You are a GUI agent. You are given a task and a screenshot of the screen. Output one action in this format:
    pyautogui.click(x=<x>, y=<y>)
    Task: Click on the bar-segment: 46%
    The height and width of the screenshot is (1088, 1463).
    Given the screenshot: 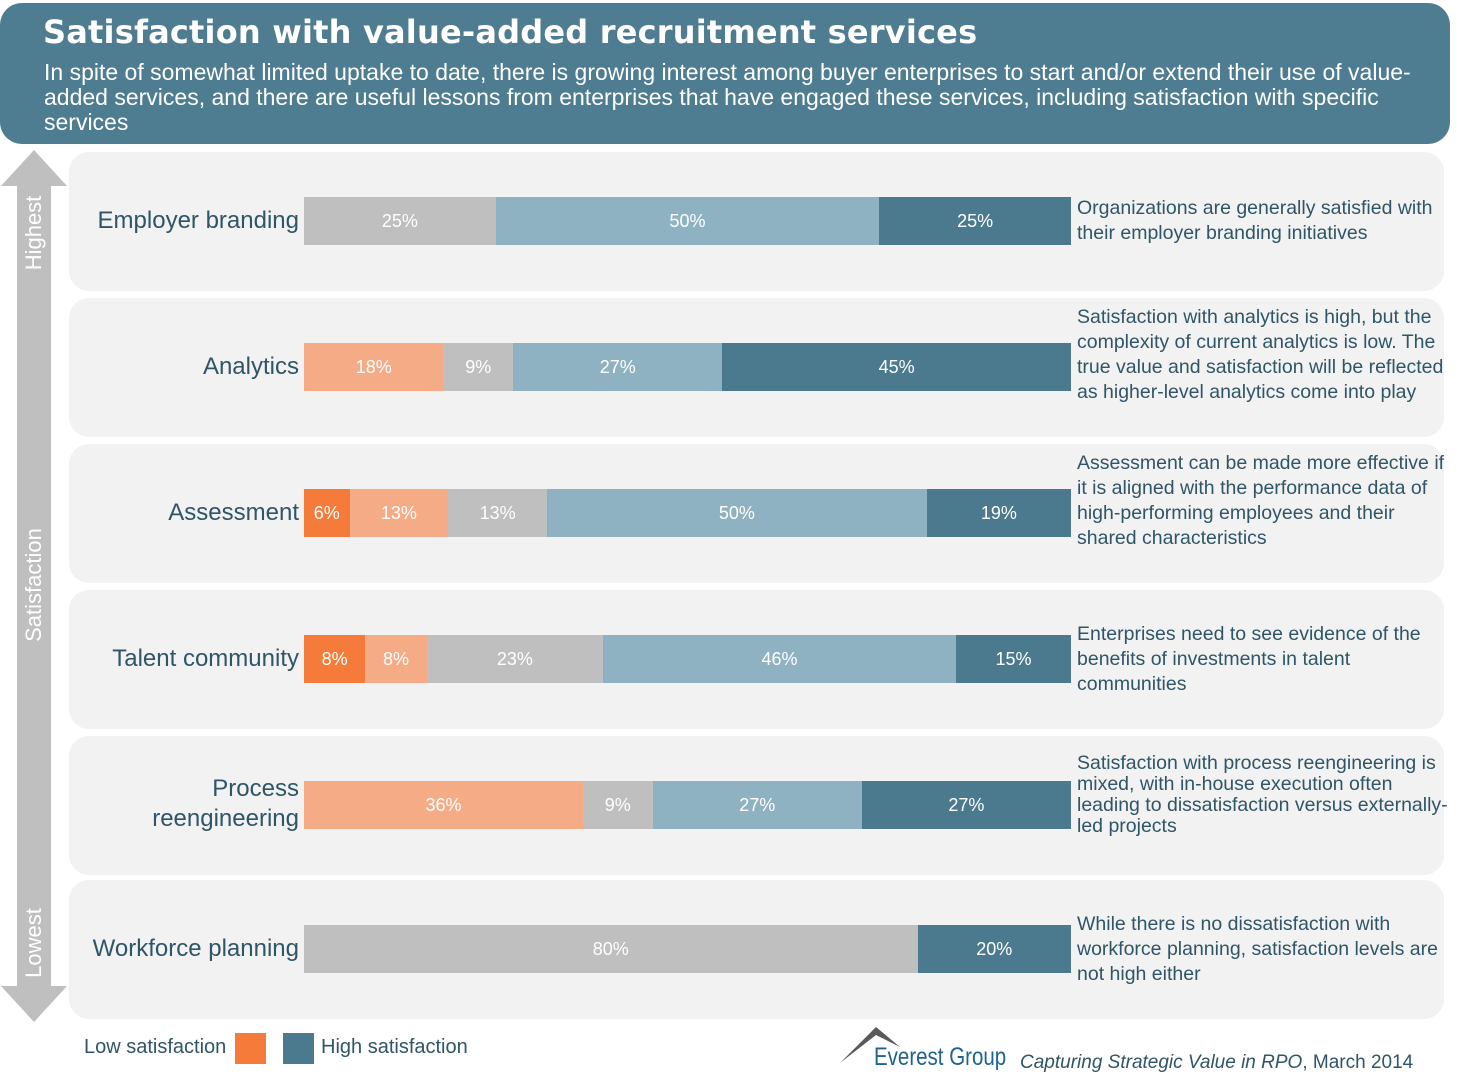 What is the action you would take?
    pyautogui.click(x=779, y=659)
    